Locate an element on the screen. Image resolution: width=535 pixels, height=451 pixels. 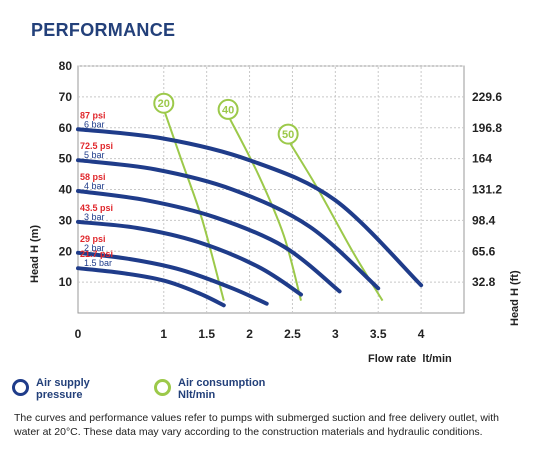
air-ring-icon is located at coordinates (162, 387).